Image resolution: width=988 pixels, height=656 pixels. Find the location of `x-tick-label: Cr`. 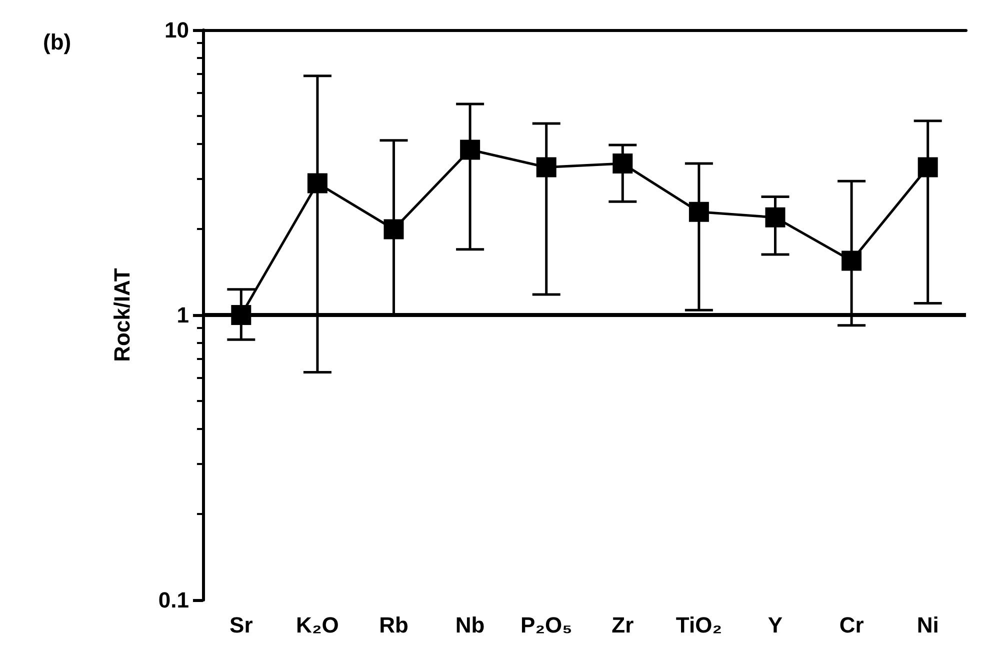

x-tick-label: Cr is located at coordinates (851, 625).